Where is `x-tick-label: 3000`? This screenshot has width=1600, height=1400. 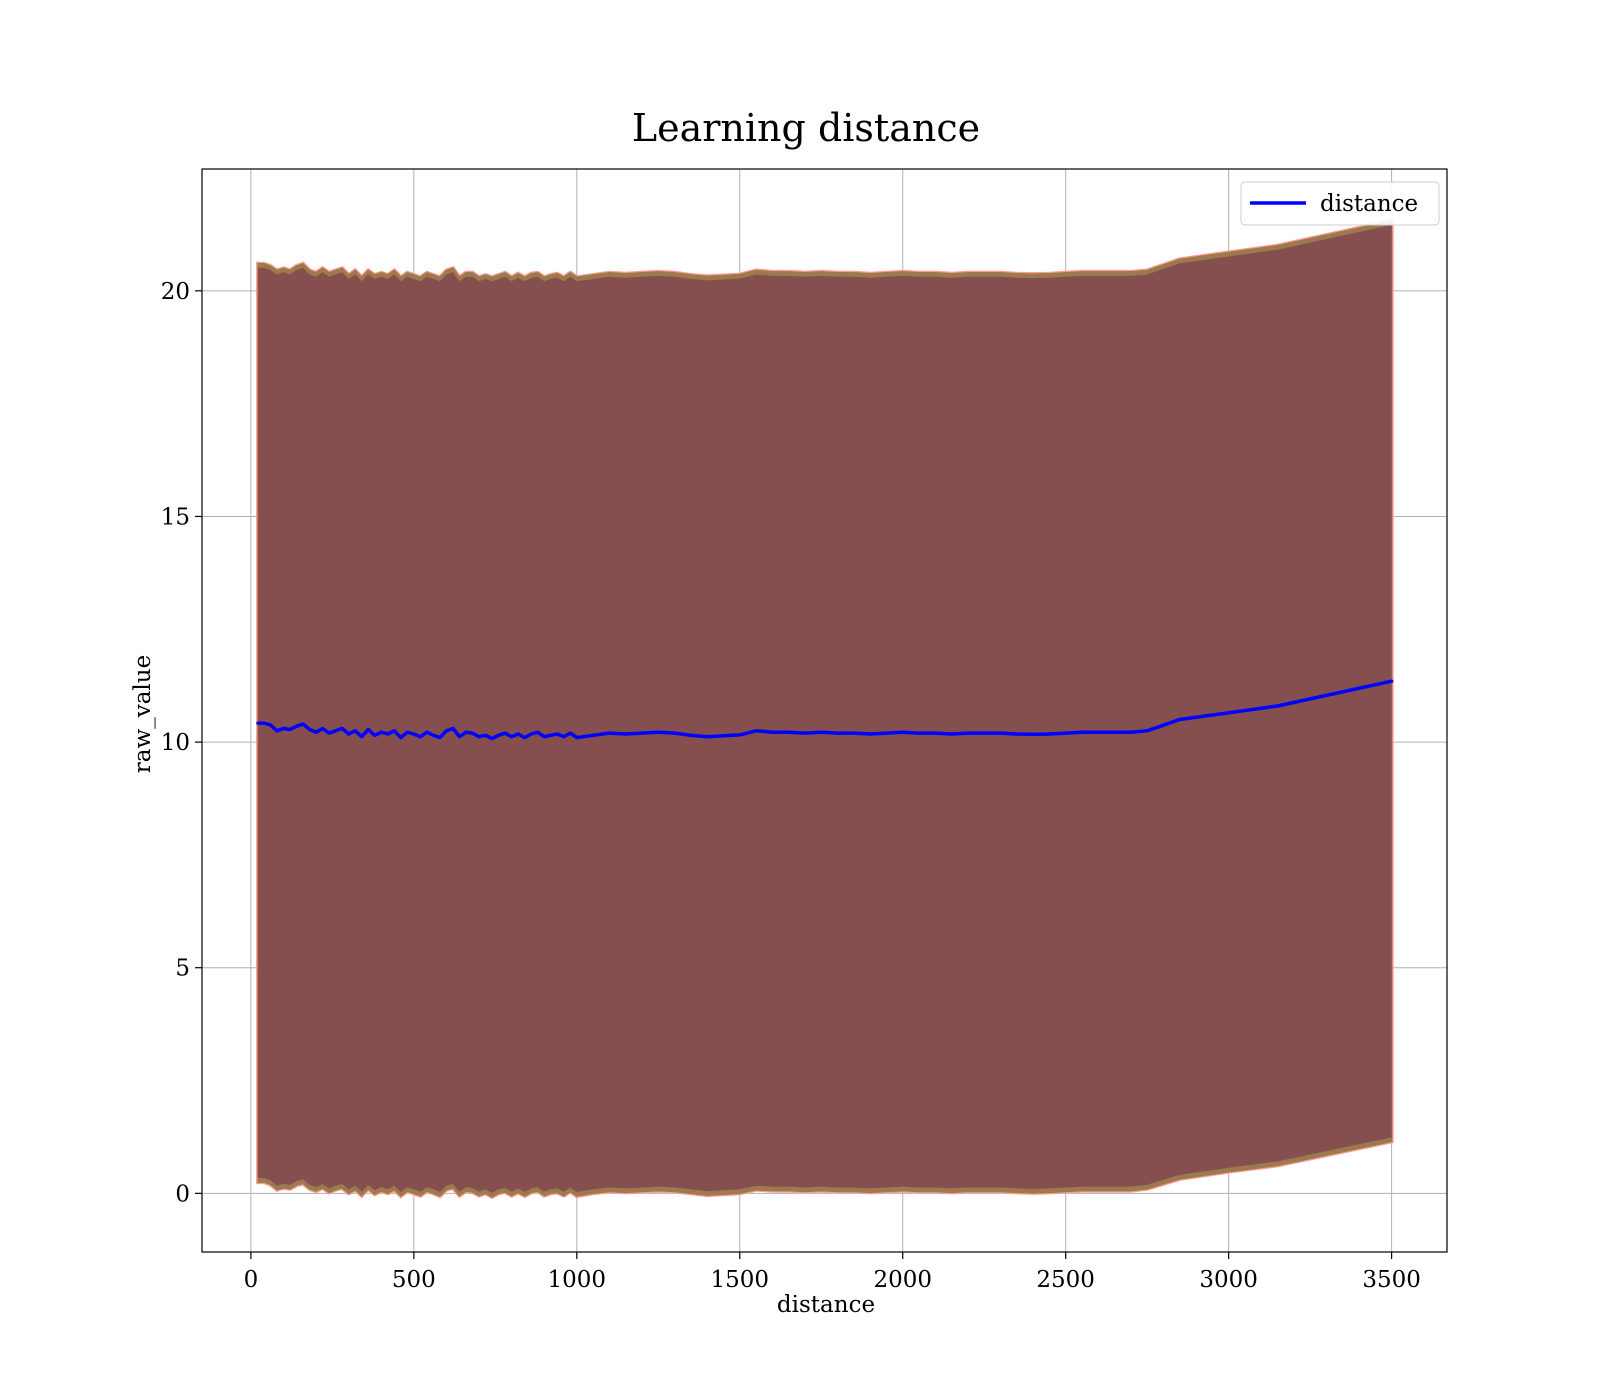 x-tick-label: 3000 is located at coordinates (1228, 1280).